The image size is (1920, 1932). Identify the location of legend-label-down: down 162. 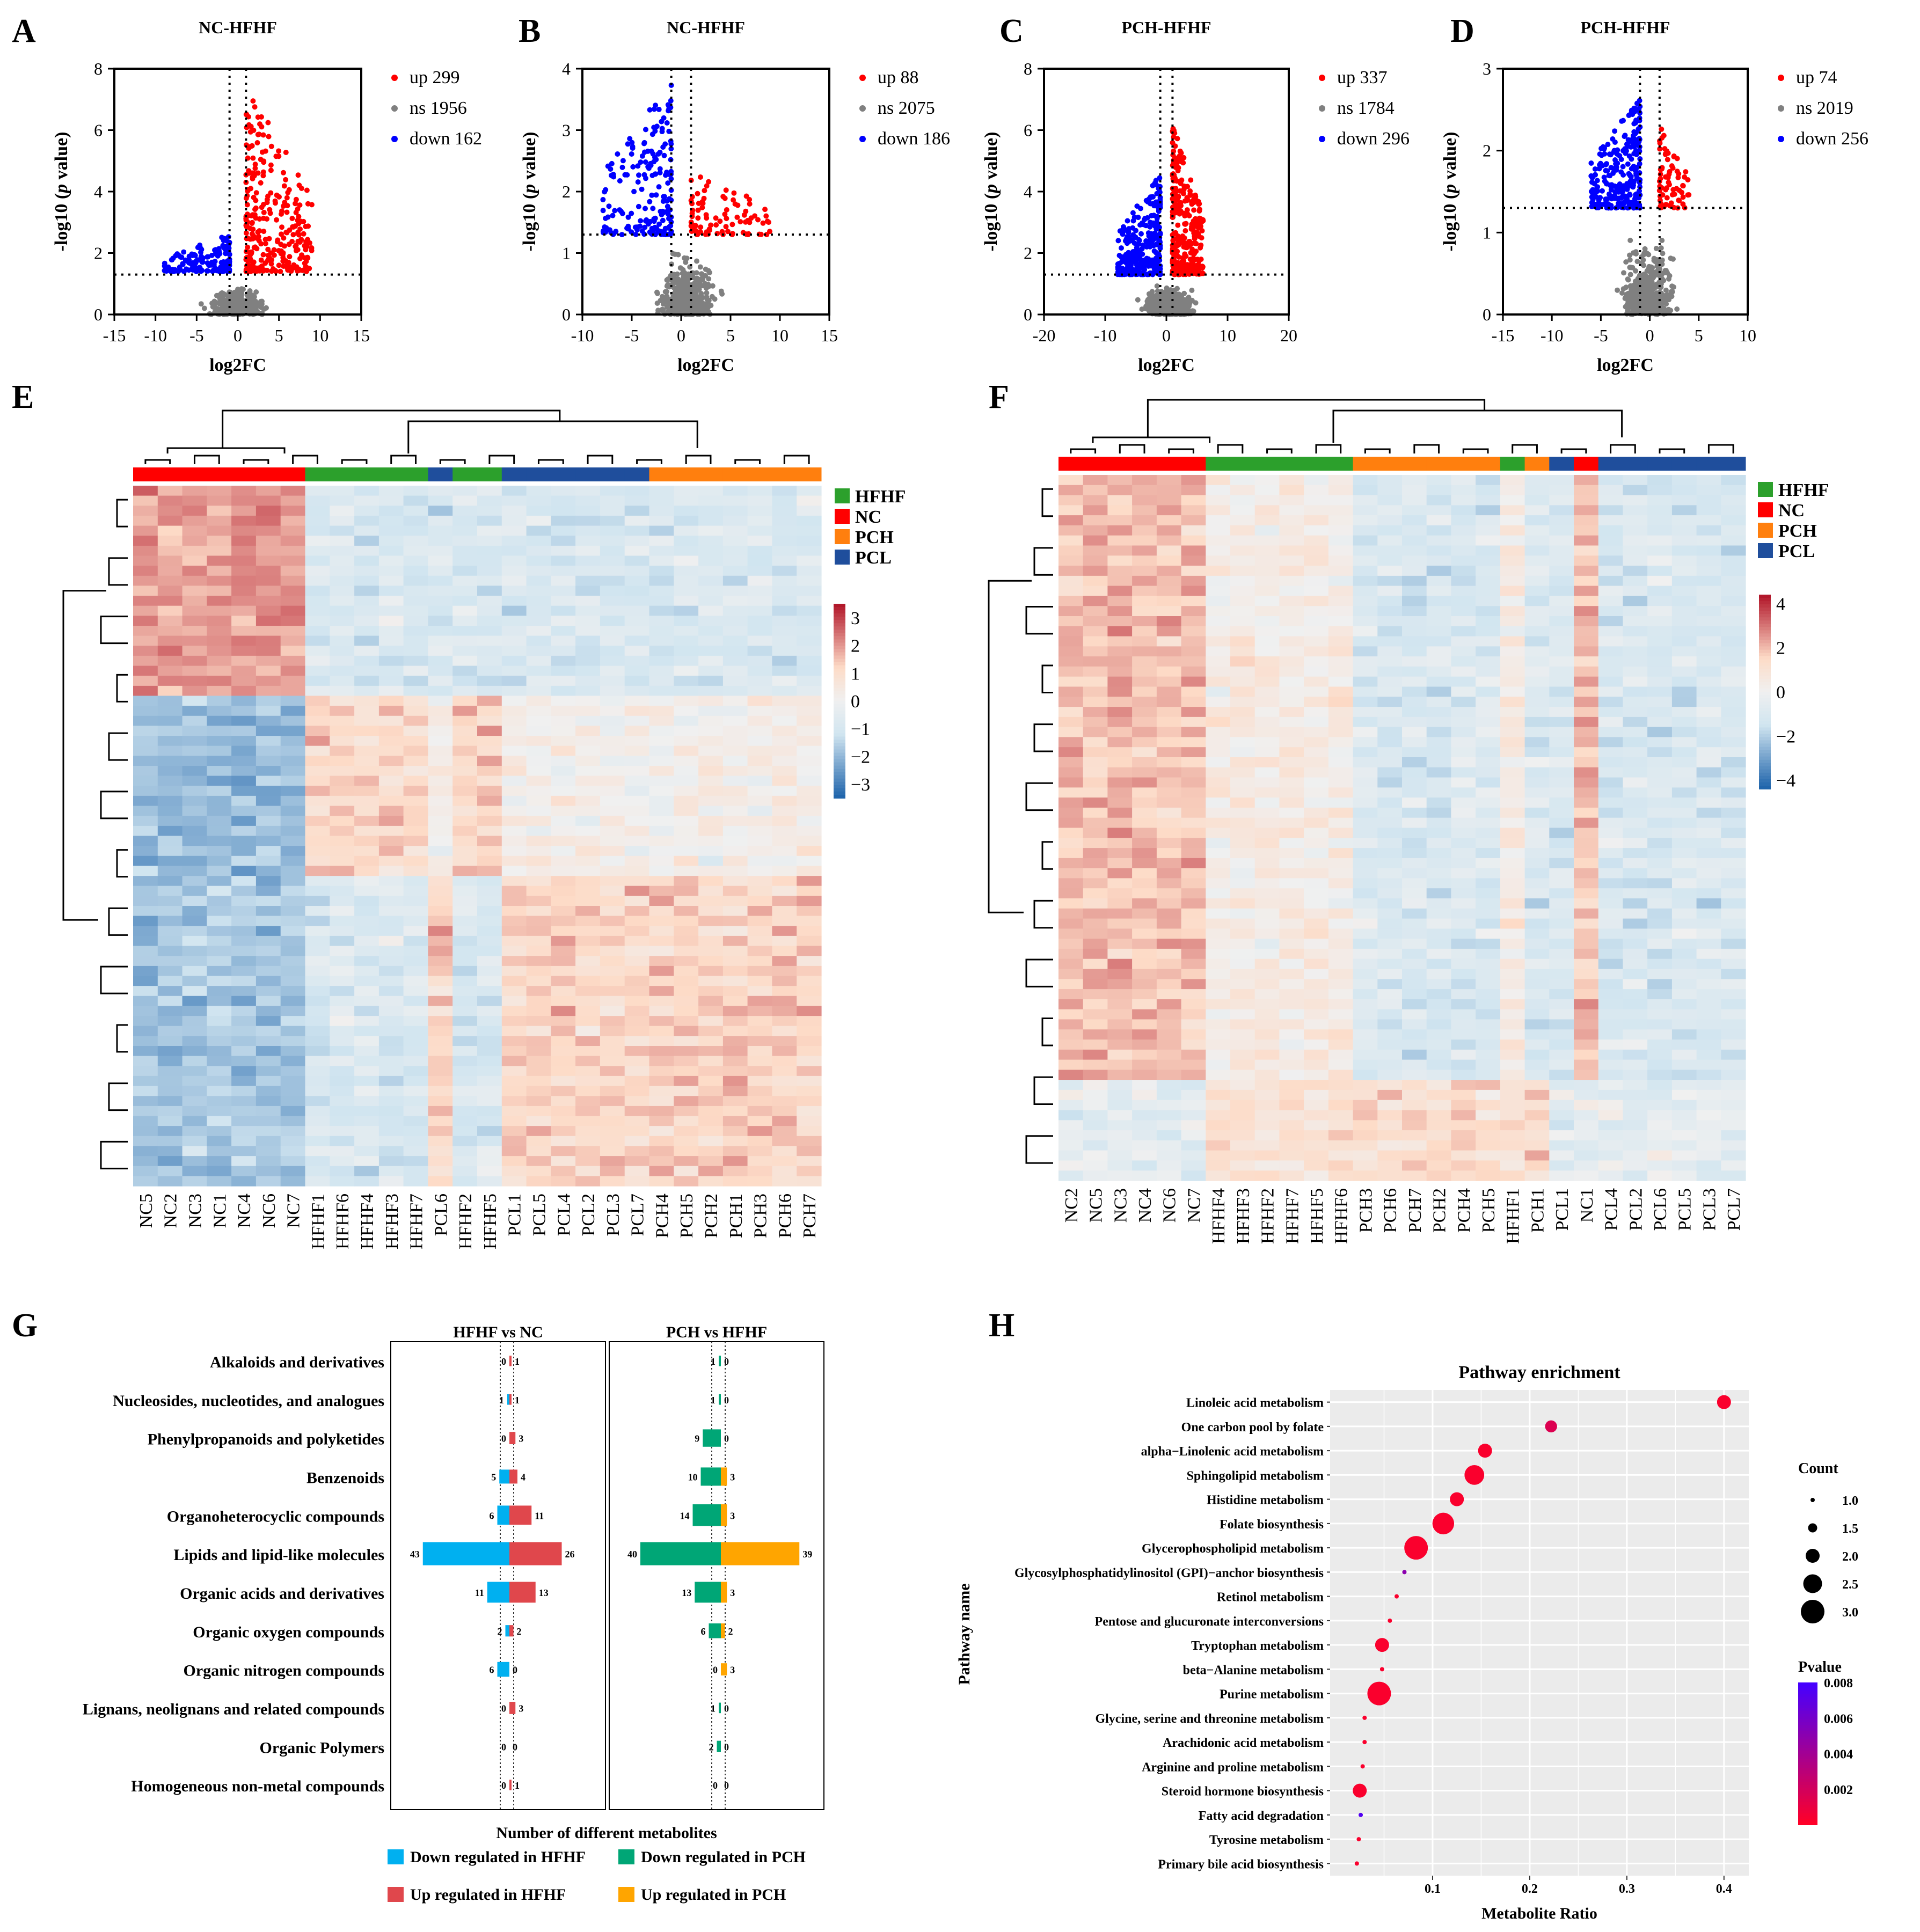
(446, 139).